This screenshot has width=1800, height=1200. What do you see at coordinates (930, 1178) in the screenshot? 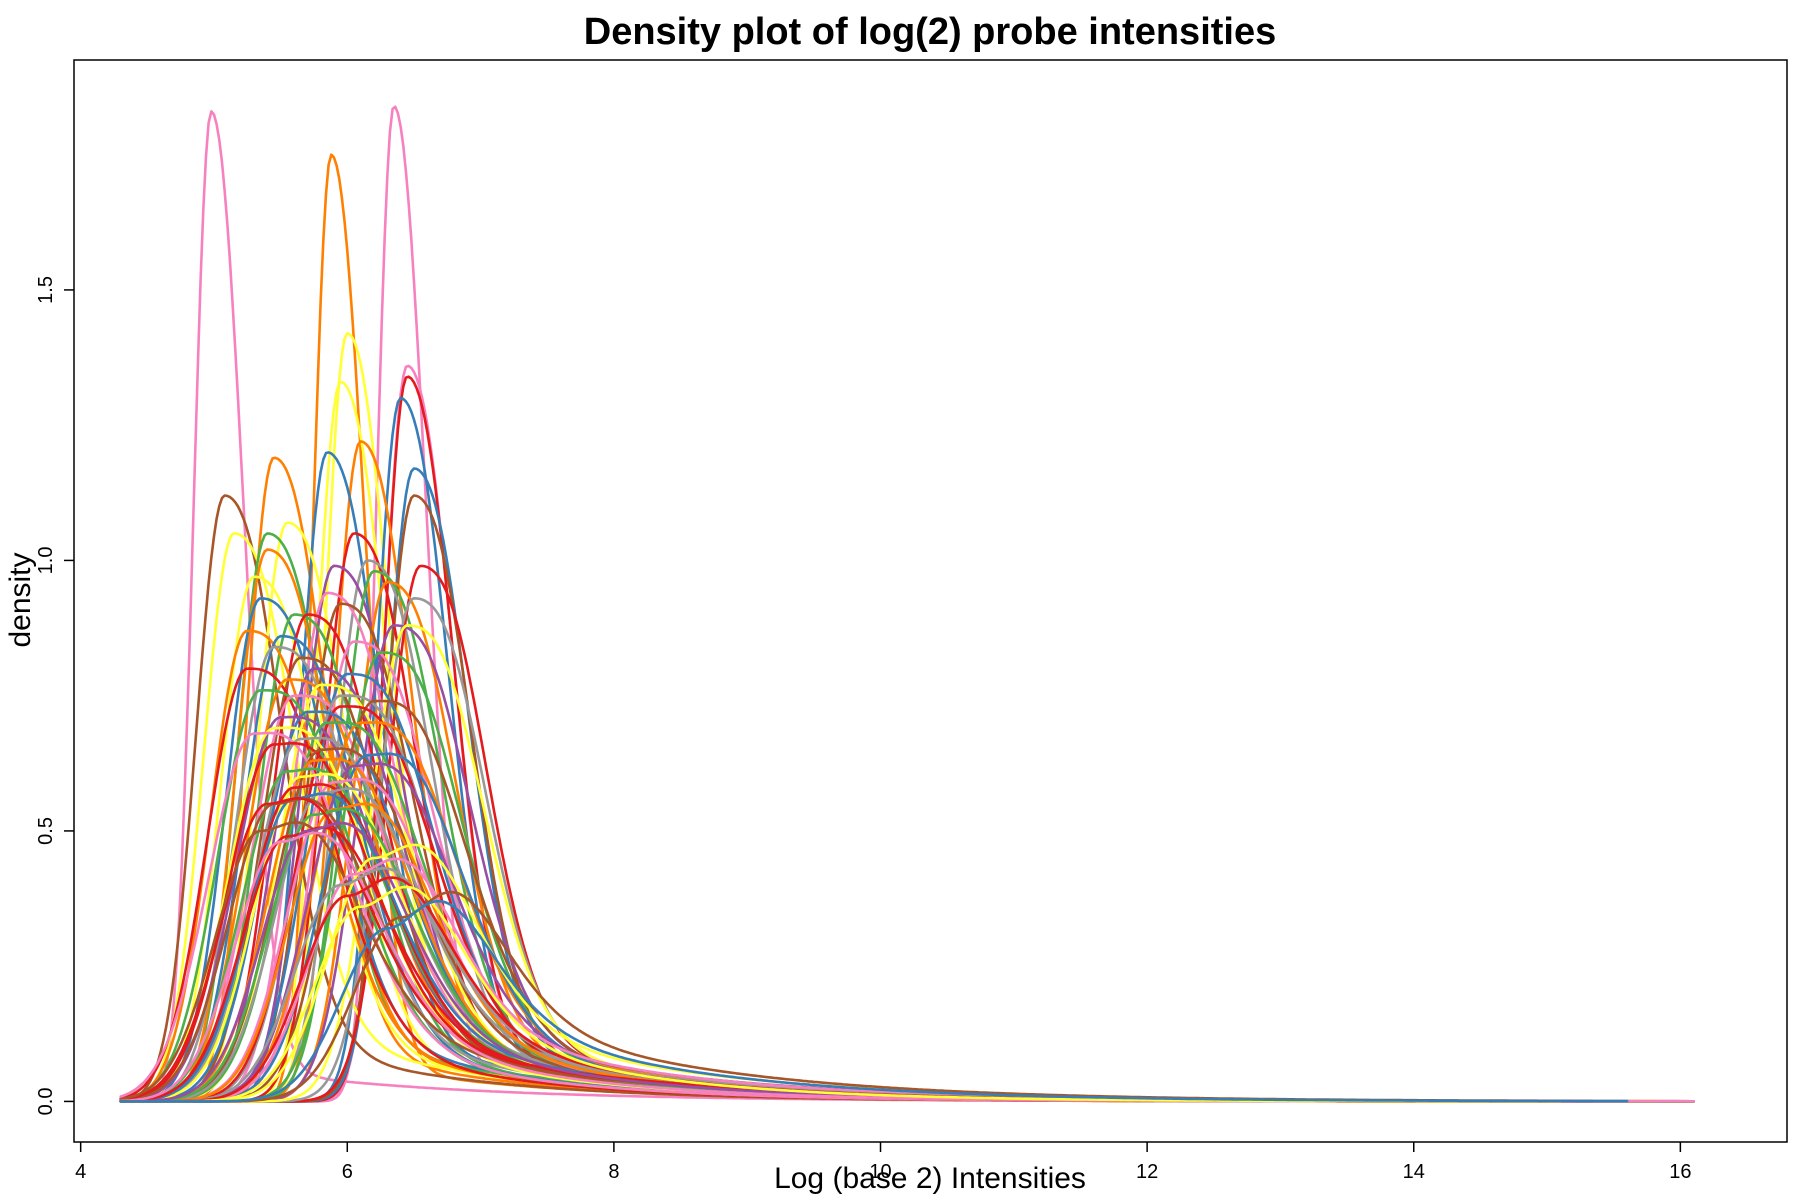
I see `x-axis-label: Log (base 2) Intensities` at bounding box center [930, 1178].